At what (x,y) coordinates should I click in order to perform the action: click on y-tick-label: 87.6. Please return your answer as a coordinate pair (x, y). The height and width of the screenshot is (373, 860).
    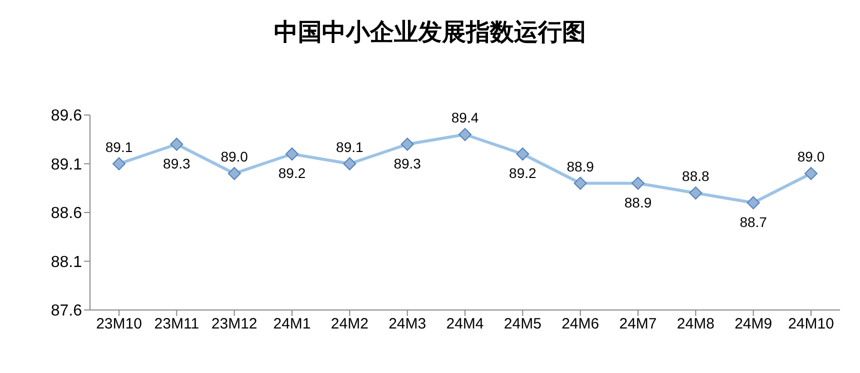
    Looking at the image, I should click on (66, 311).